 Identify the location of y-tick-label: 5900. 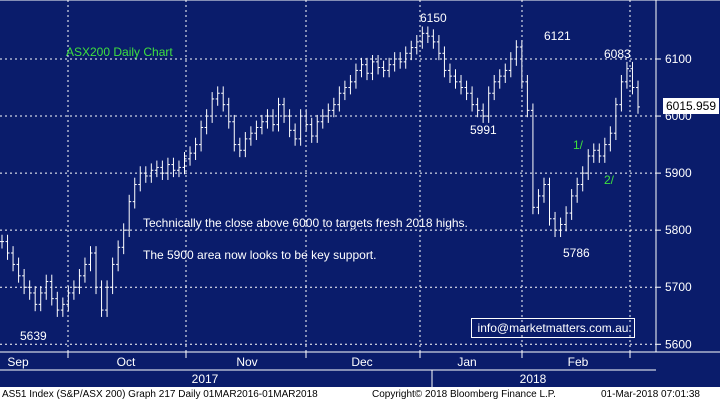
(678, 173).